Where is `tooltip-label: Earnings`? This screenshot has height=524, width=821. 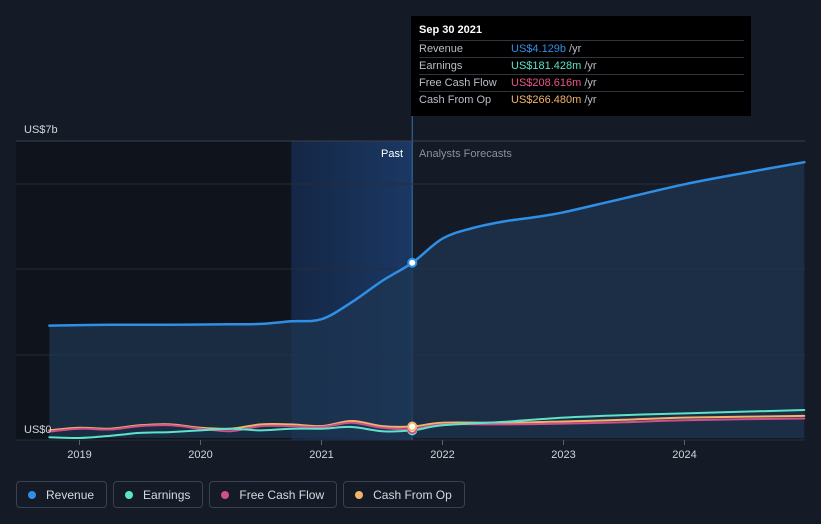 tooltip-label: Earnings is located at coordinates (441, 66).